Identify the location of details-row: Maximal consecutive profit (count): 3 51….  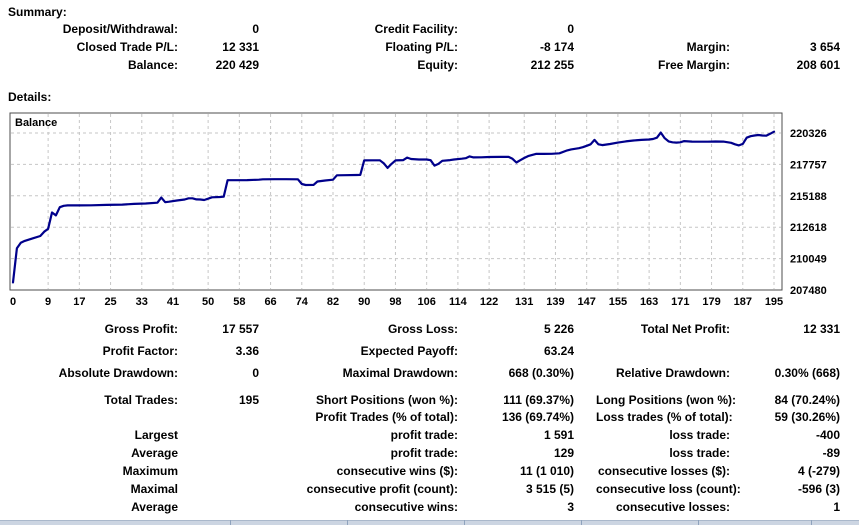
(429, 490).